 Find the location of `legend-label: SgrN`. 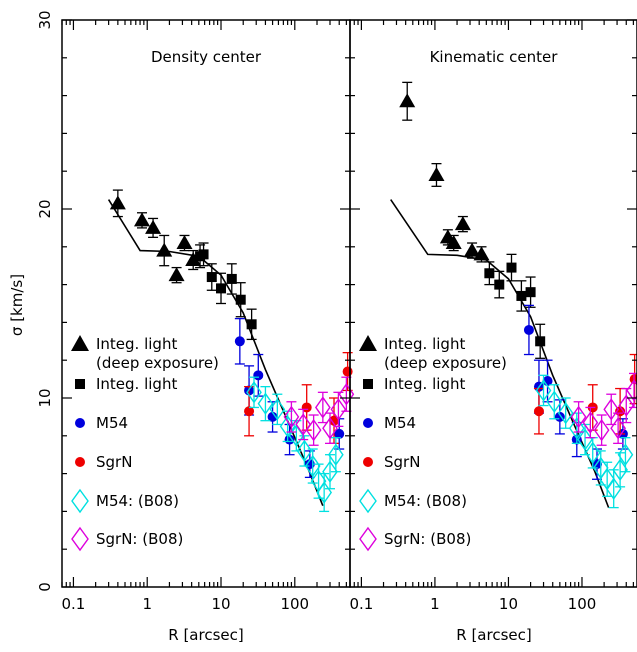

legend-label: SgrN is located at coordinates (402, 462).